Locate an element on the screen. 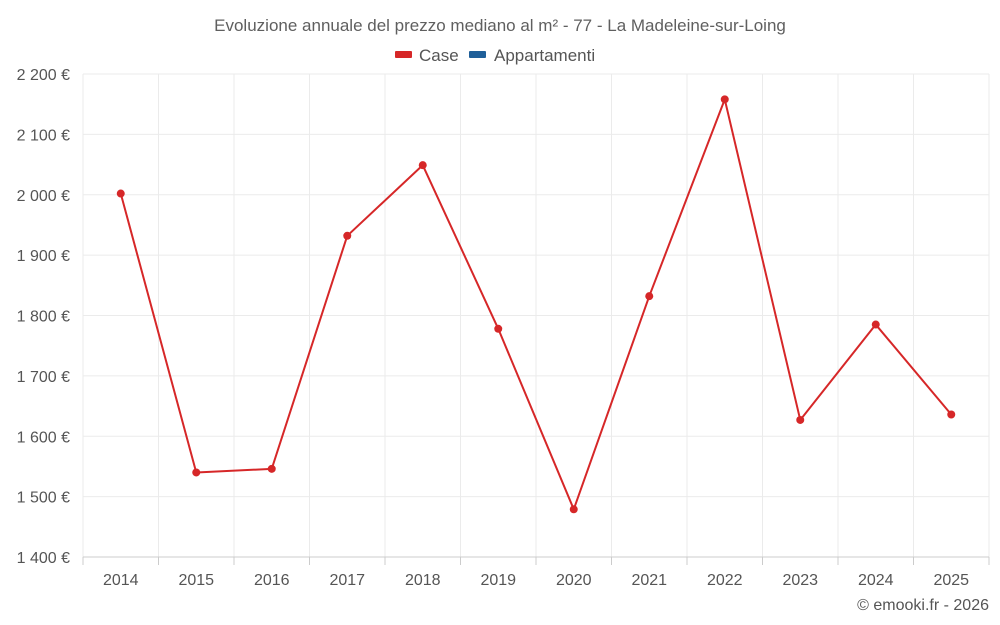 The width and height of the screenshot is (1000, 625). x-tick-label: 2020 is located at coordinates (574, 580).